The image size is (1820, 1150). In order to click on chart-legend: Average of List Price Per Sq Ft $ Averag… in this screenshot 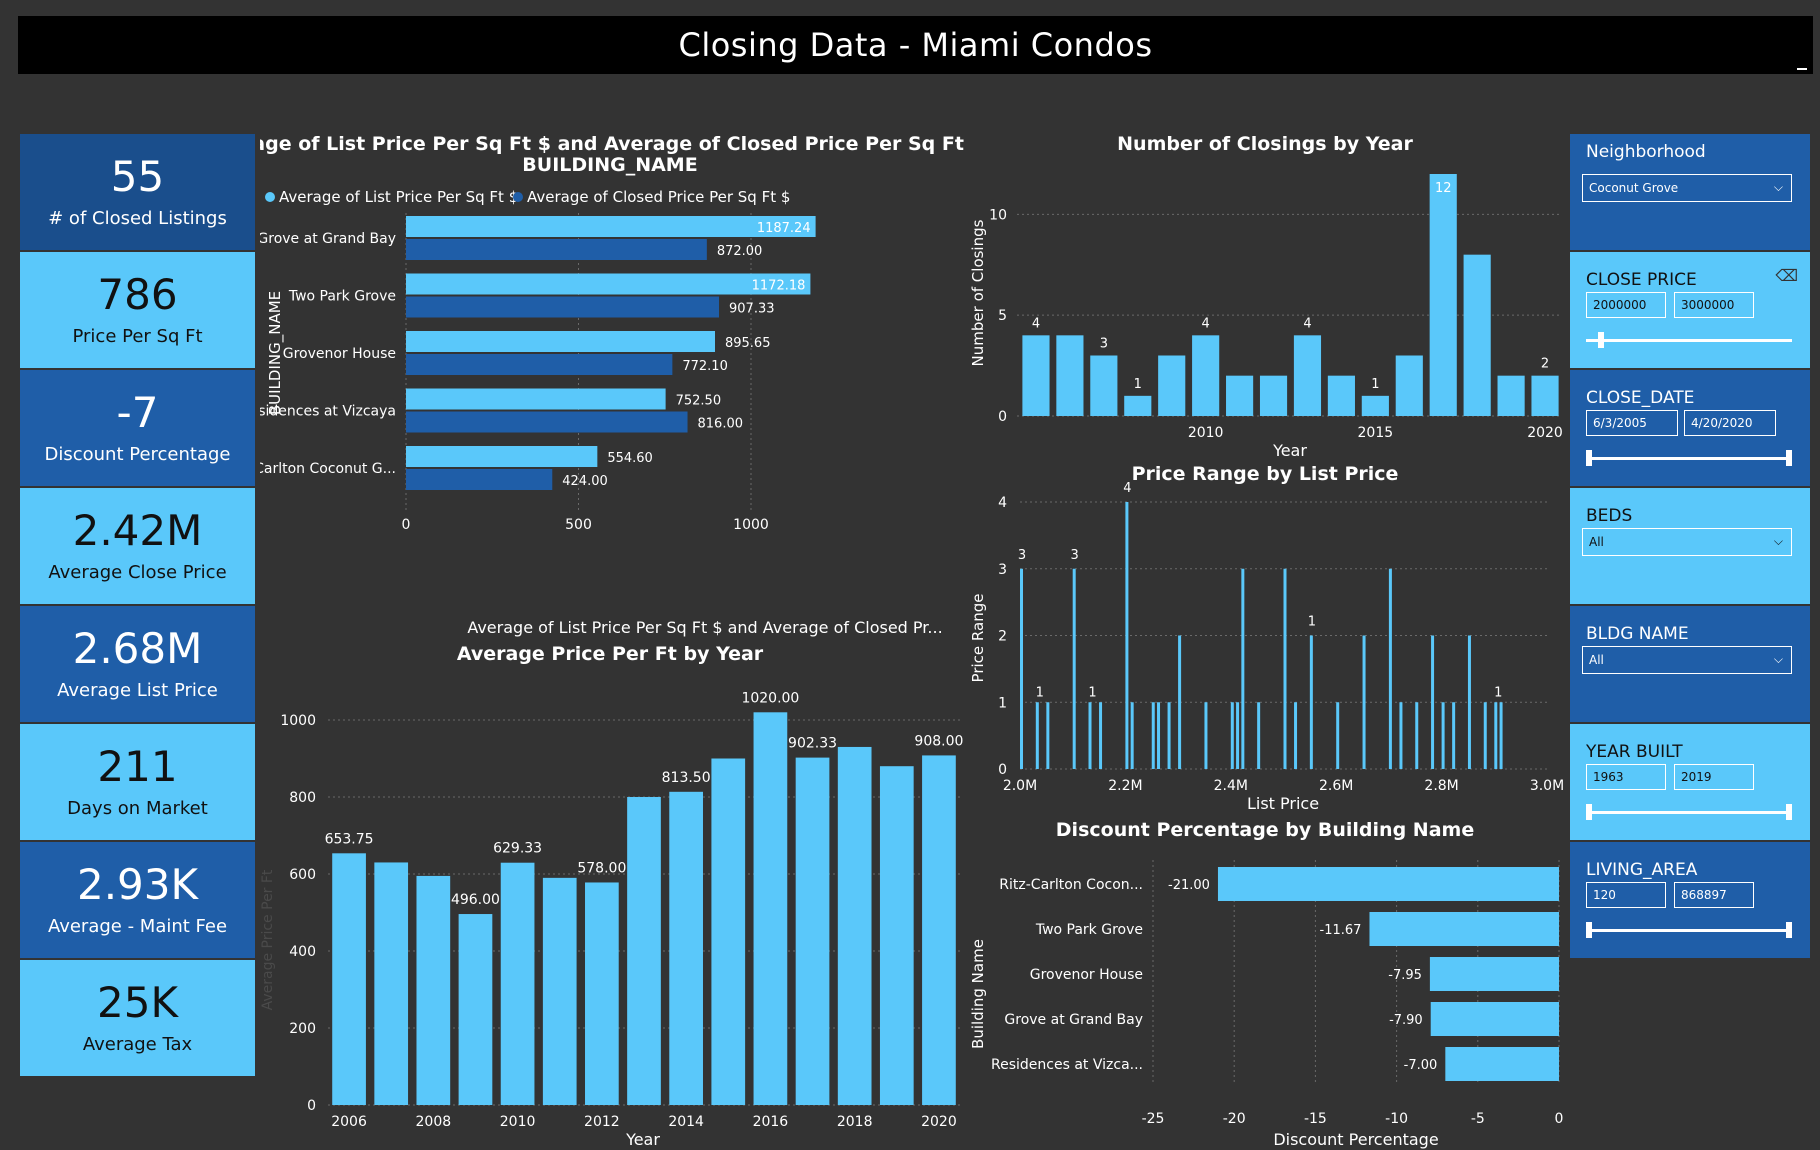, I will do `click(527, 197)`.